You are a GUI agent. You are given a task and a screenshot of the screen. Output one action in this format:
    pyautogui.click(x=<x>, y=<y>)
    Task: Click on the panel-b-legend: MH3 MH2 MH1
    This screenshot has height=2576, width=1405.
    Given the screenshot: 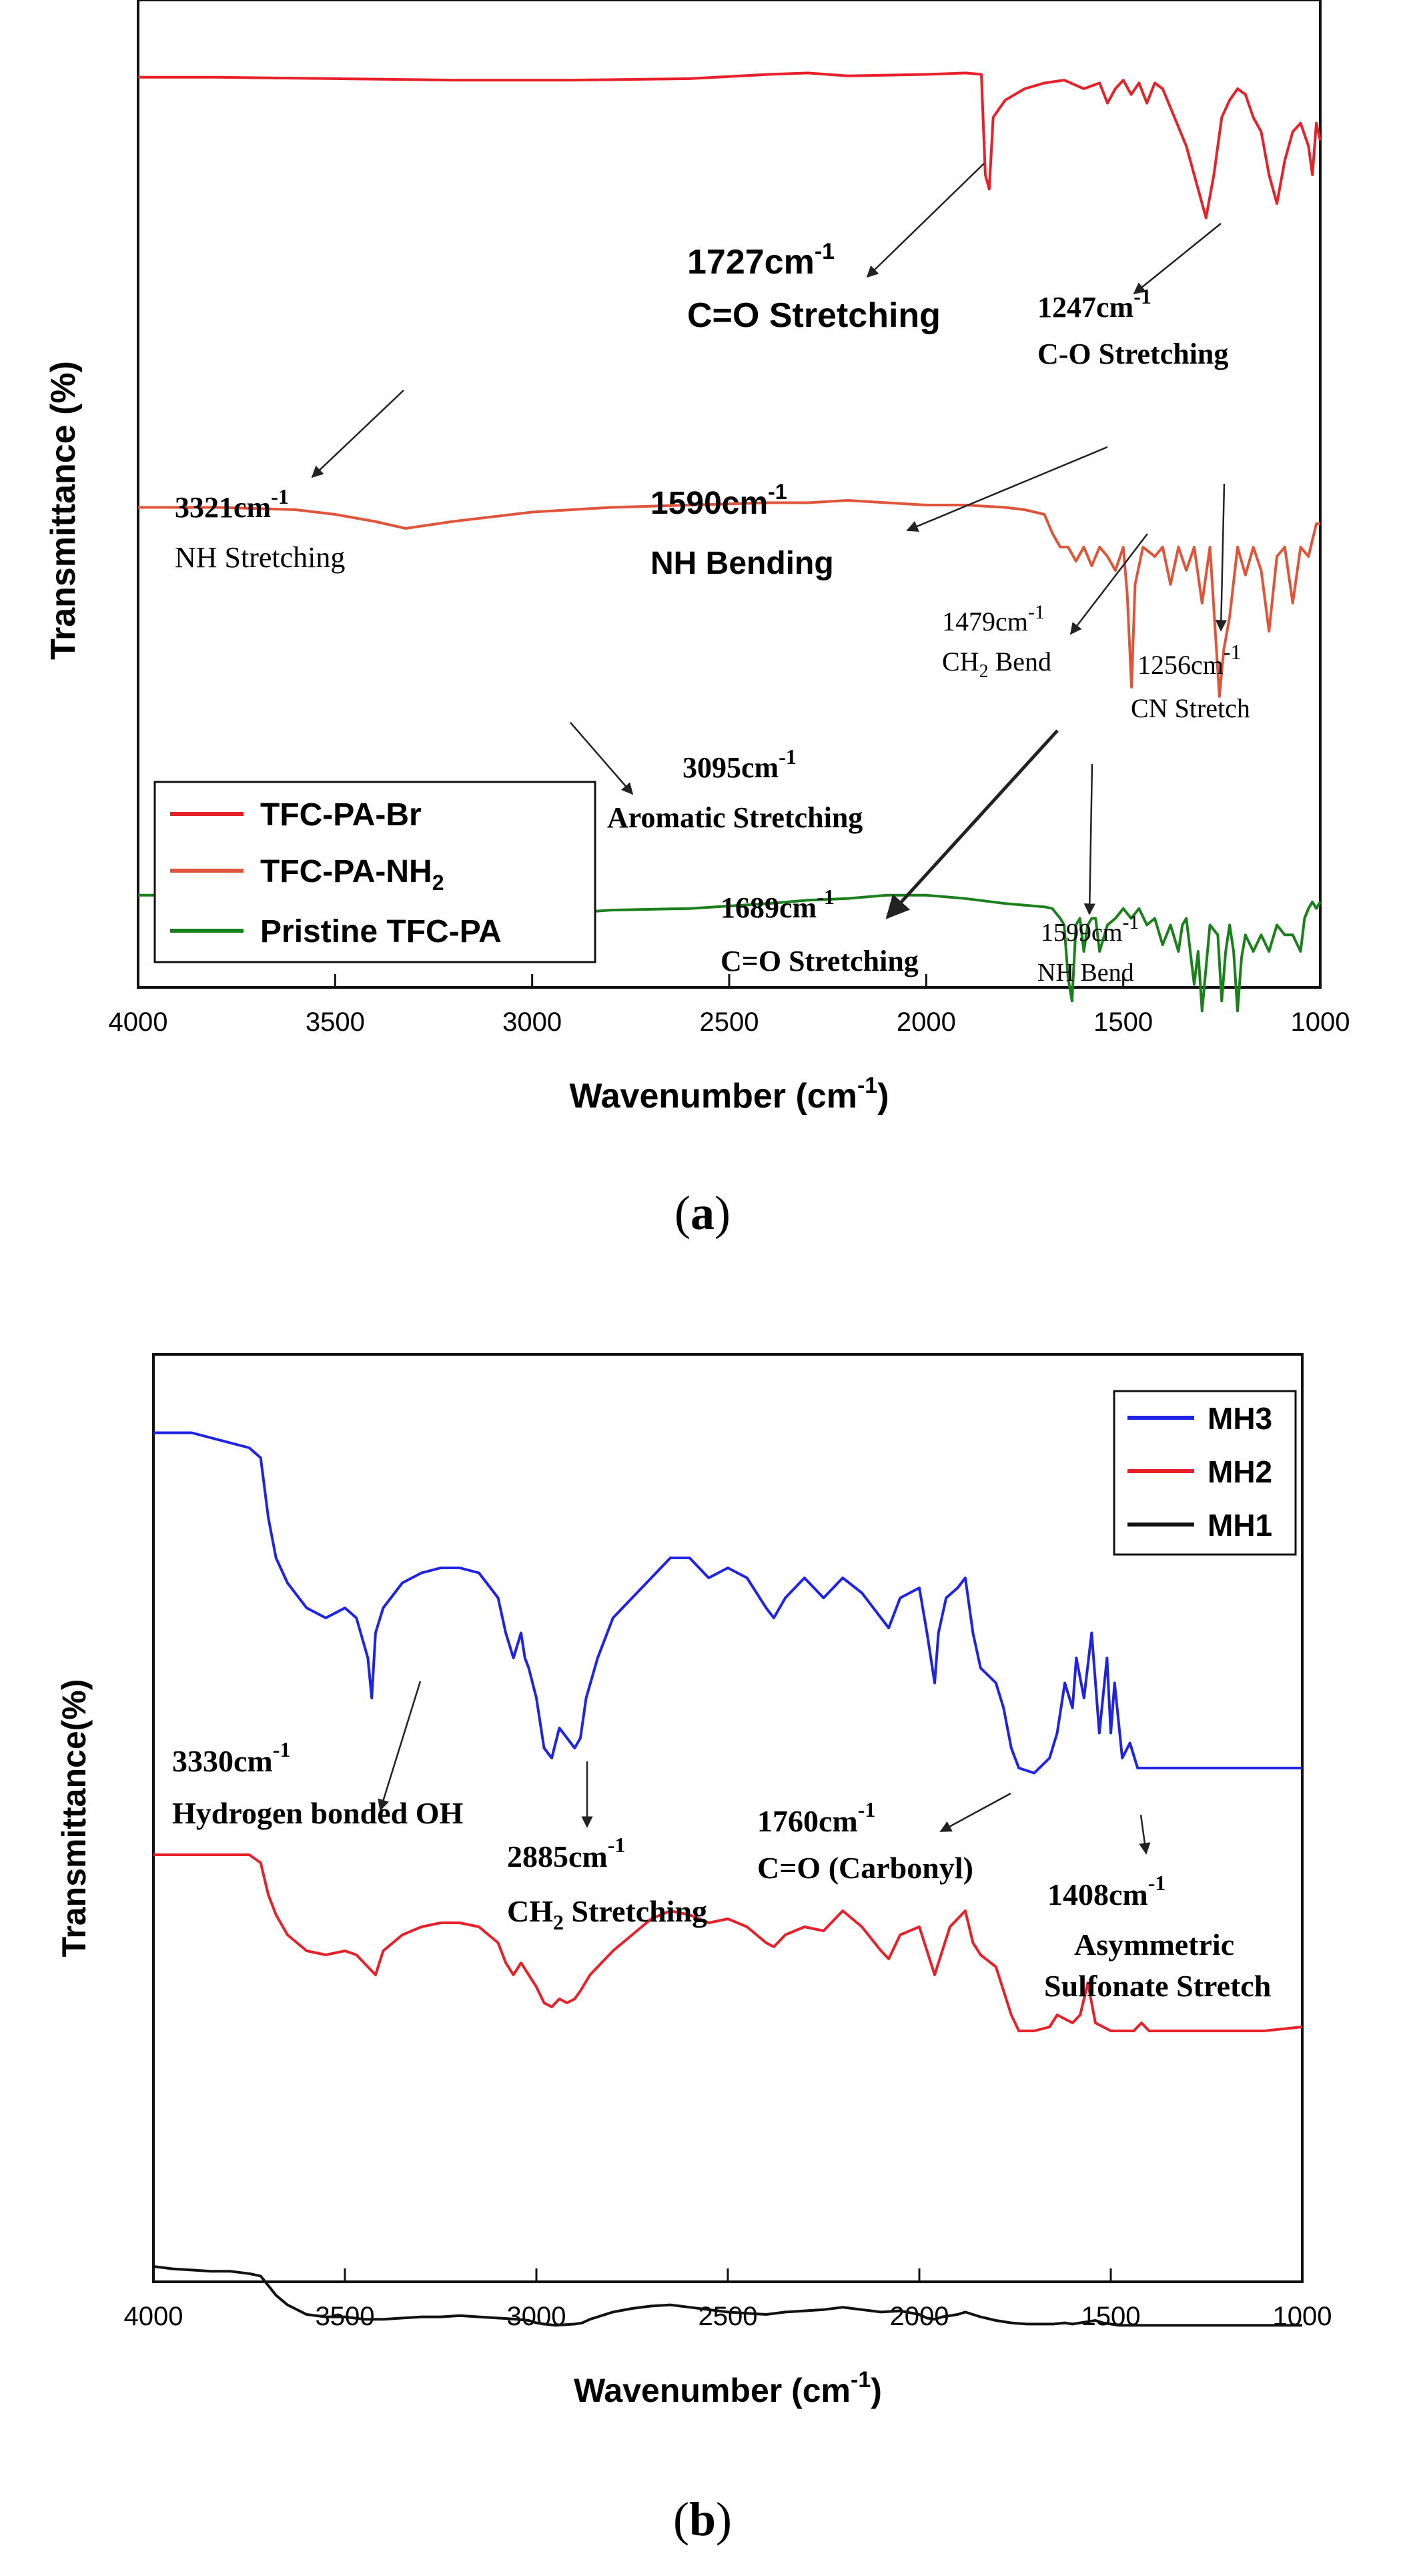 What is the action you would take?
    pyautogui.click(x=1205, y=1473)
    